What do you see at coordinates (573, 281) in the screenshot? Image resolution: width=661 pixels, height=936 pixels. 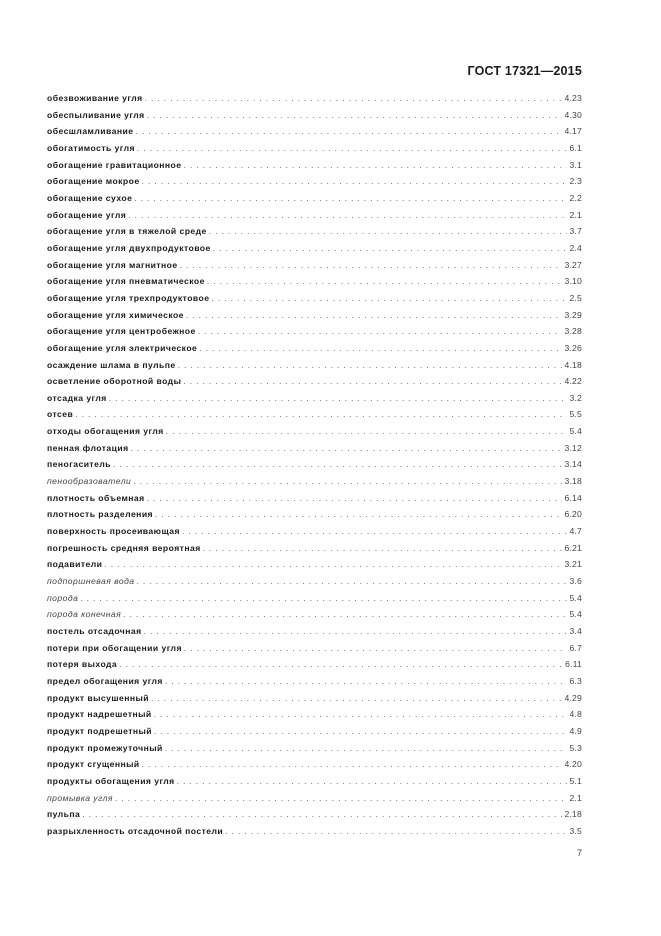 I see `index-reference: 3.10` at bounding box center [573, 281].